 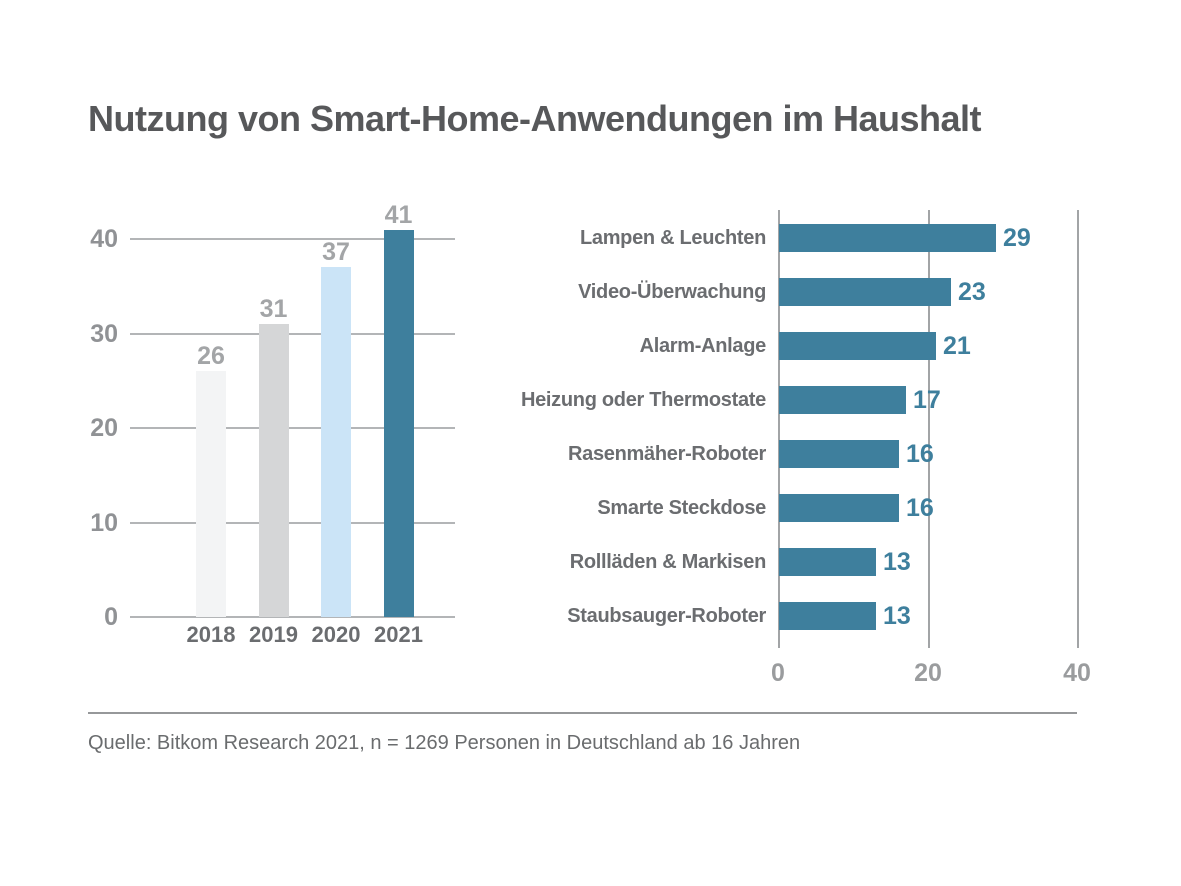 What do you see at coordinates (398, 215) in the screenshot?
I see `column-bar-value-label: 41` at bounding box center [398, 215].